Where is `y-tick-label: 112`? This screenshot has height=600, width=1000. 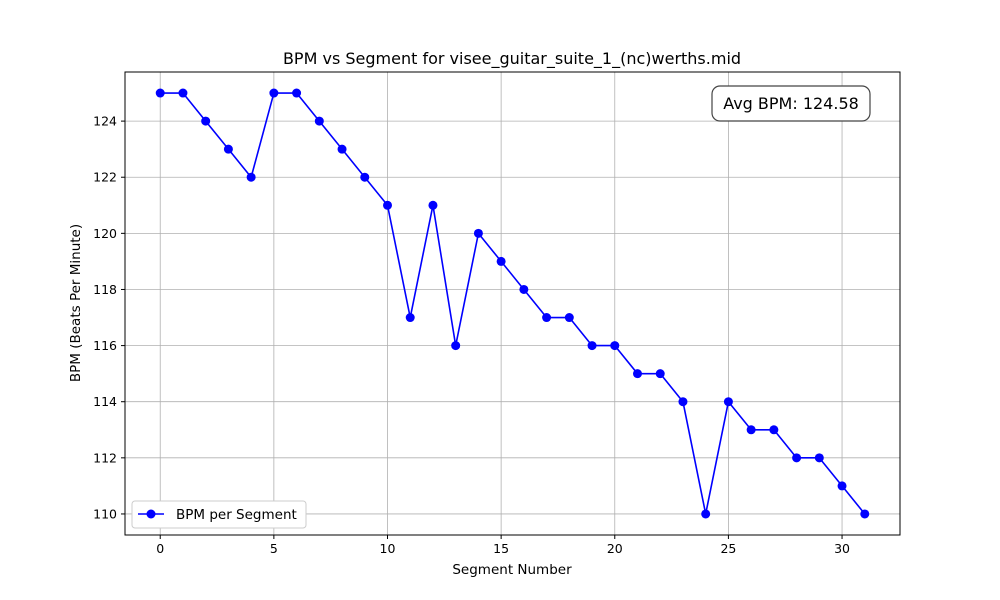 y-tick-label: 112 is located at coordinates (105, 457).